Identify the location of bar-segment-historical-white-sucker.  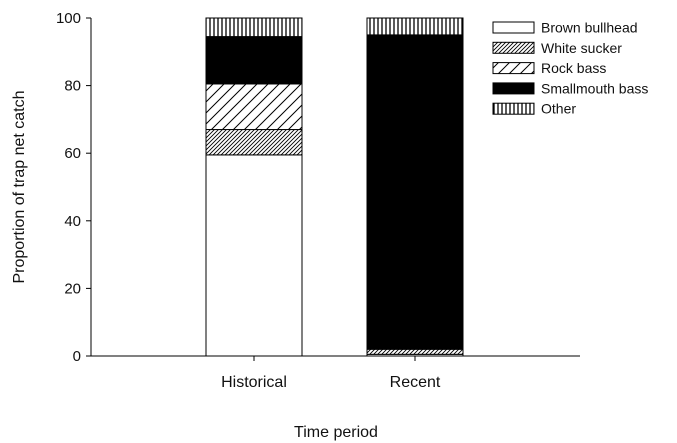
(254, 142).